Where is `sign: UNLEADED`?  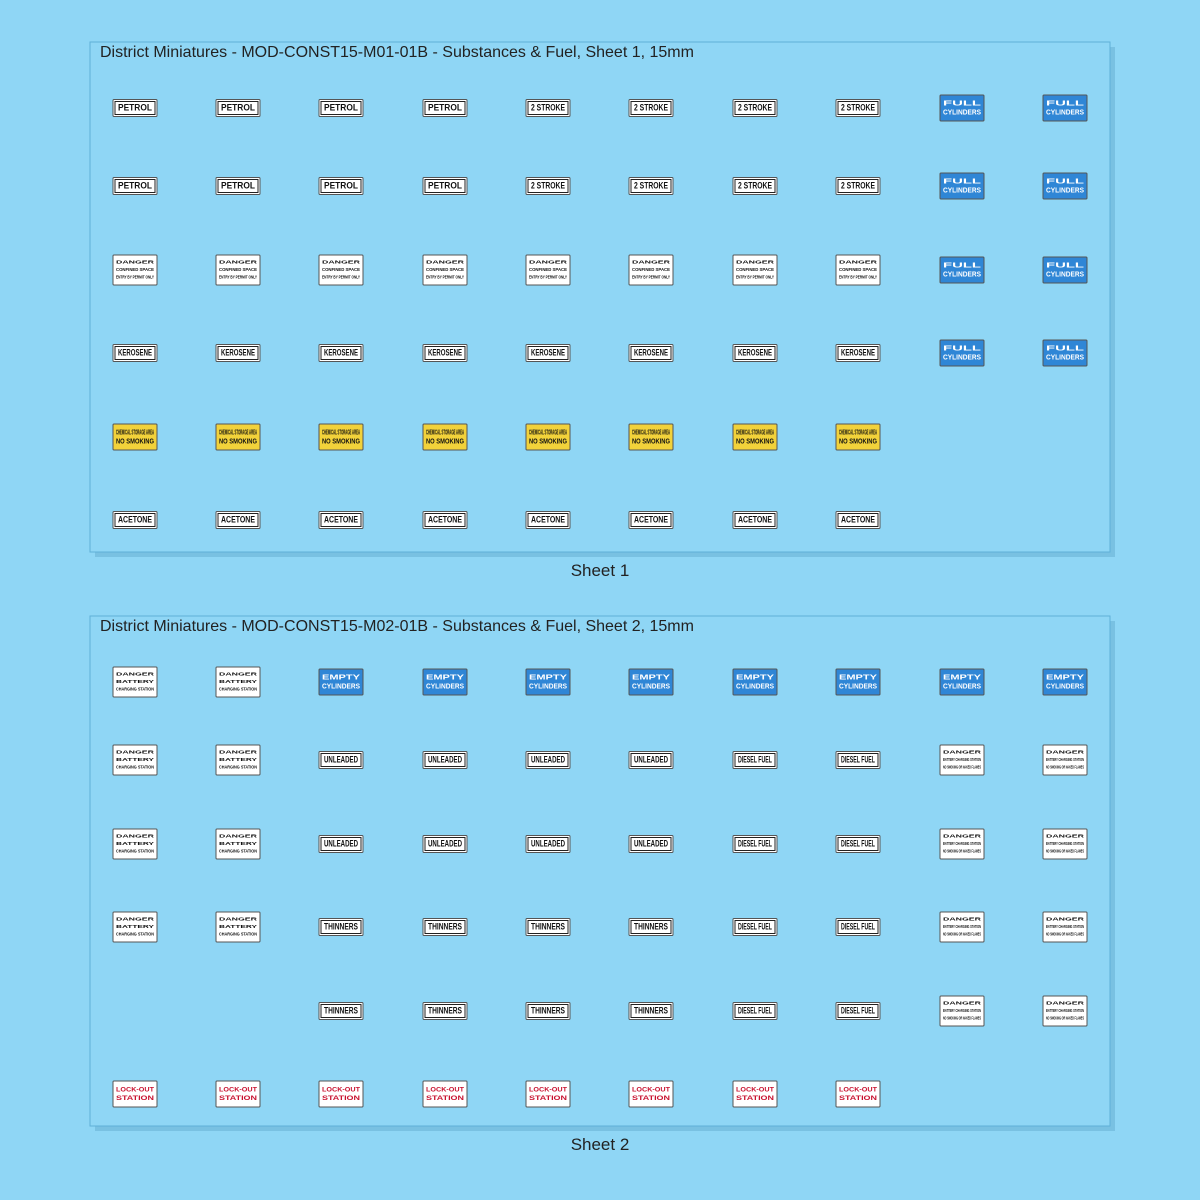 sign: UNLEADED is located at coordinates (651, 760).